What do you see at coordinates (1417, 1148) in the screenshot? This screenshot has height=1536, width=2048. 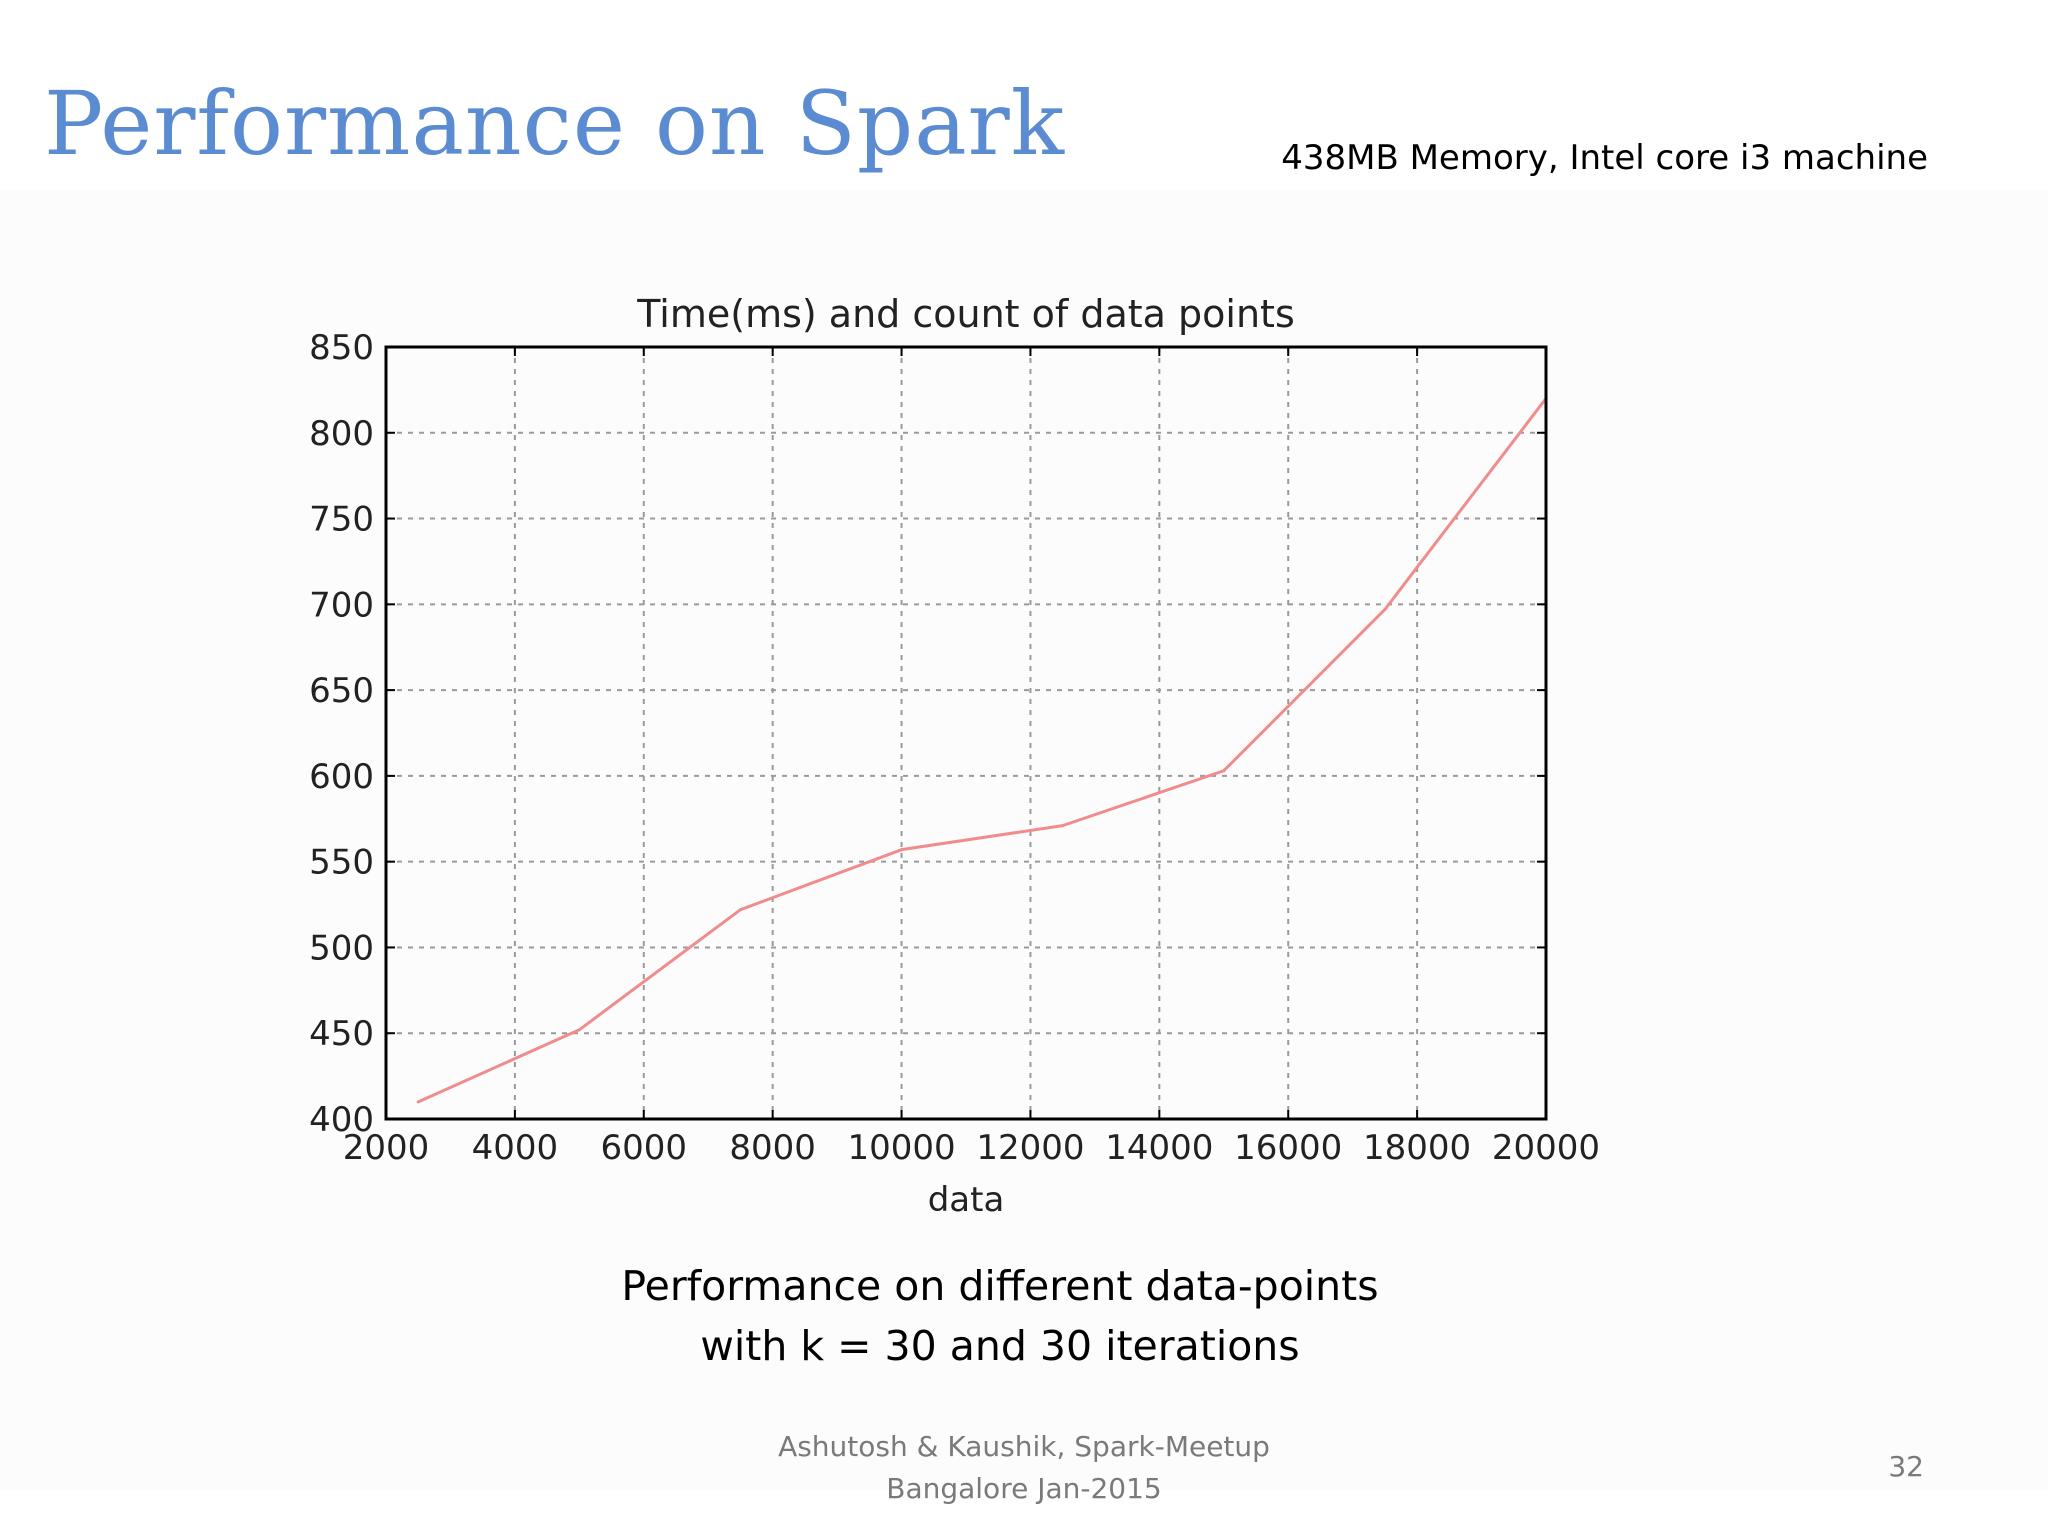 I see `x-tick-label: 18000` at bounding box center [1417, 1148].